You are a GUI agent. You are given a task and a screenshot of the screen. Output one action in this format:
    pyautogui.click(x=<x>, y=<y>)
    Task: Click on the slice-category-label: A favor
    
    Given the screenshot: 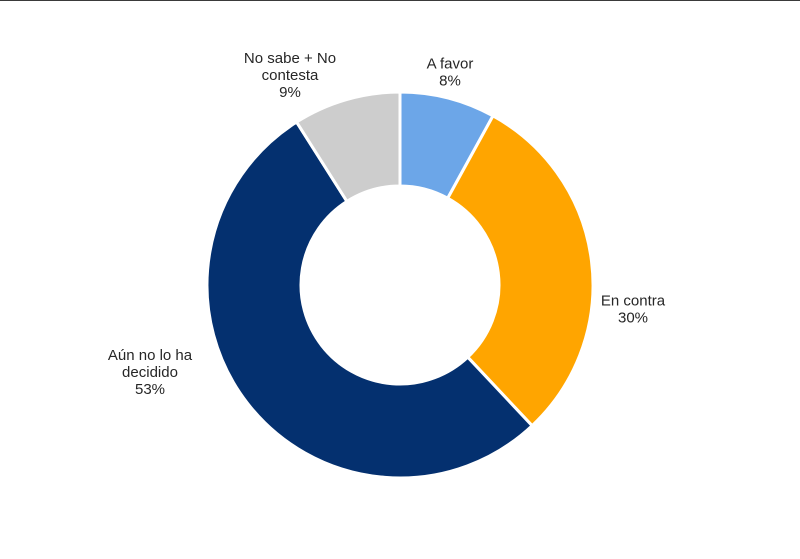 What is the action you would take?
    pyautogui.click(x=450, y=64)
    